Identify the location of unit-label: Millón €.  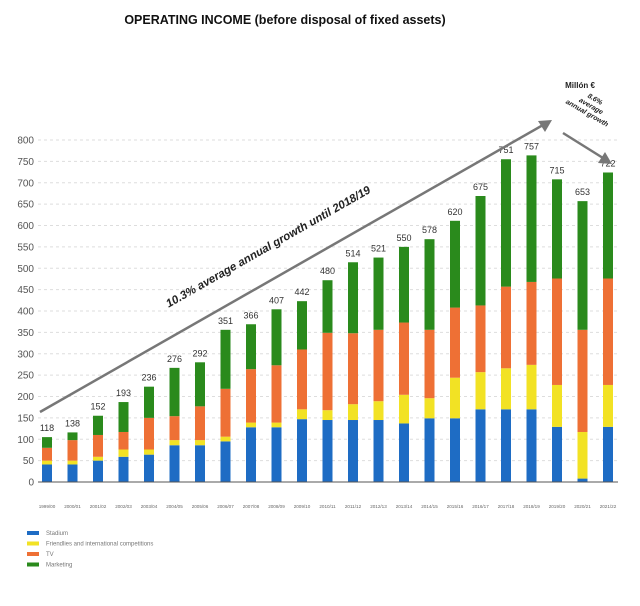
(580, 85).